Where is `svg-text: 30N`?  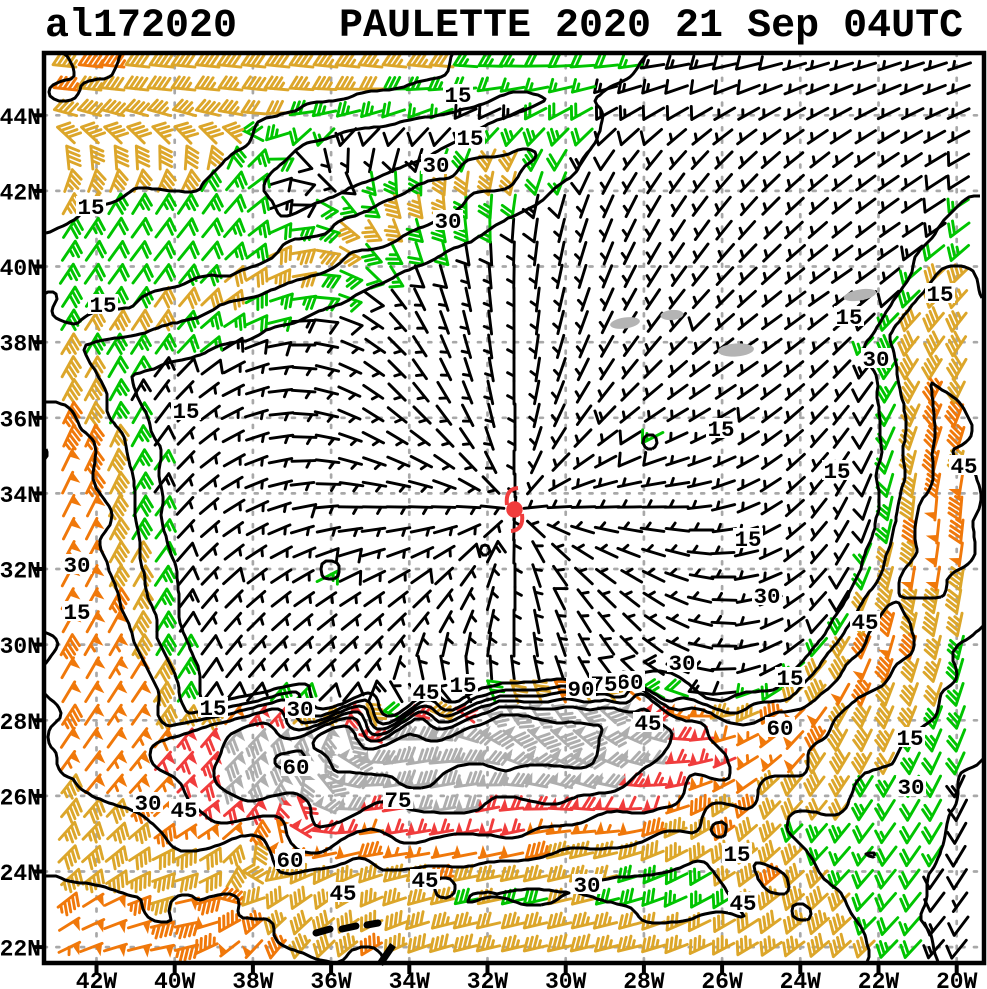 svg-text: 30N is located at coordinates (20, 647).